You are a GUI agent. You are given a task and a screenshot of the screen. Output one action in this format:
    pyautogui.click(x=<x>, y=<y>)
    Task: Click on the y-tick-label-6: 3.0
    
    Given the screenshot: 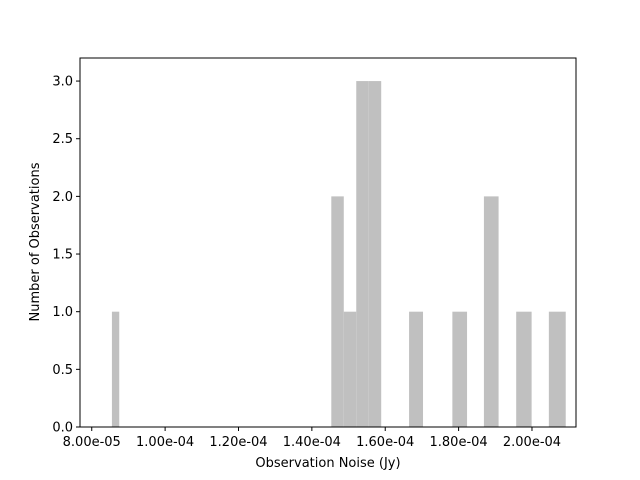 What is the action you would take?
    pyautogui.click(x=62, y=82)
    